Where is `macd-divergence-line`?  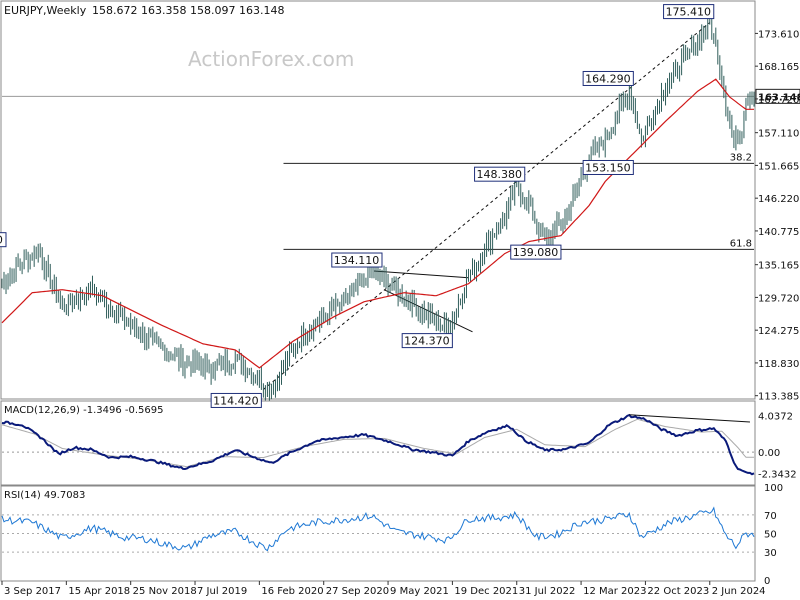
macd-divergence-line is located at coordinates (690, 418).